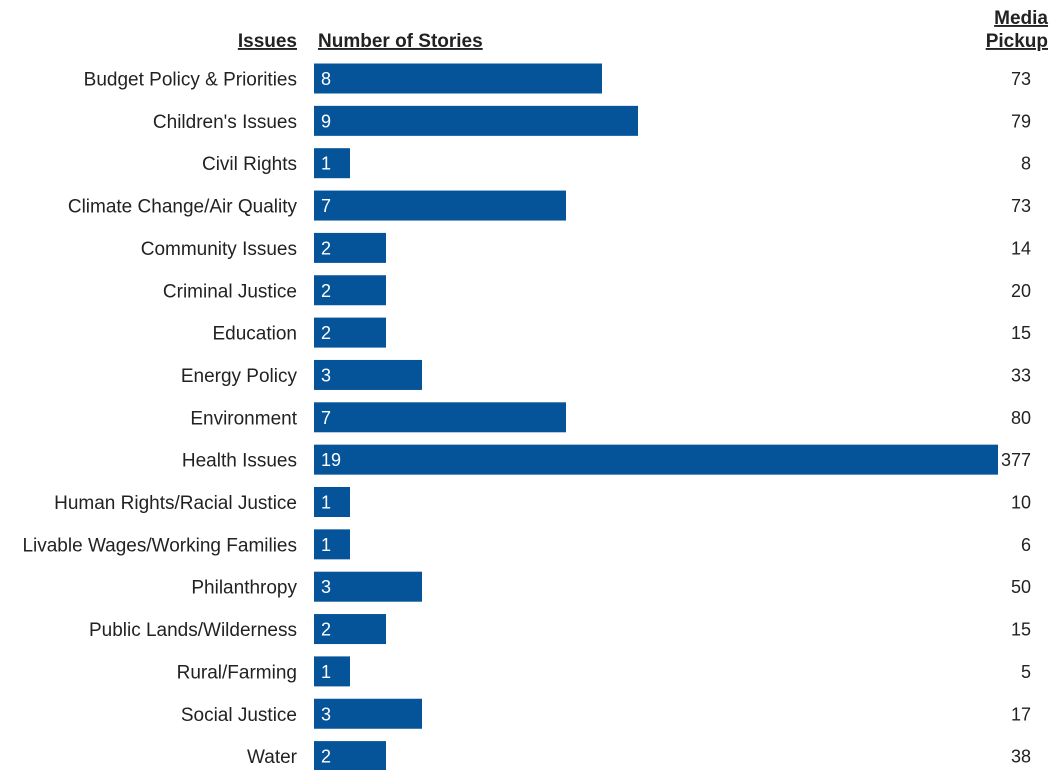 The height and width of the screenshot is (770, 1052). What do you see at coordinates (1021, 121) in the screenshot?
I see `media-pickup-value: 79` at bounding box center [1021, 121].